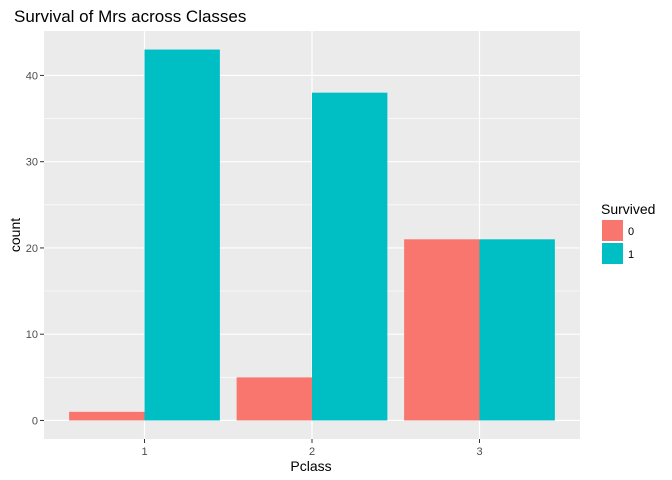  I want to click on y-axis: 0 10 20 30 40, so click(35, 248).